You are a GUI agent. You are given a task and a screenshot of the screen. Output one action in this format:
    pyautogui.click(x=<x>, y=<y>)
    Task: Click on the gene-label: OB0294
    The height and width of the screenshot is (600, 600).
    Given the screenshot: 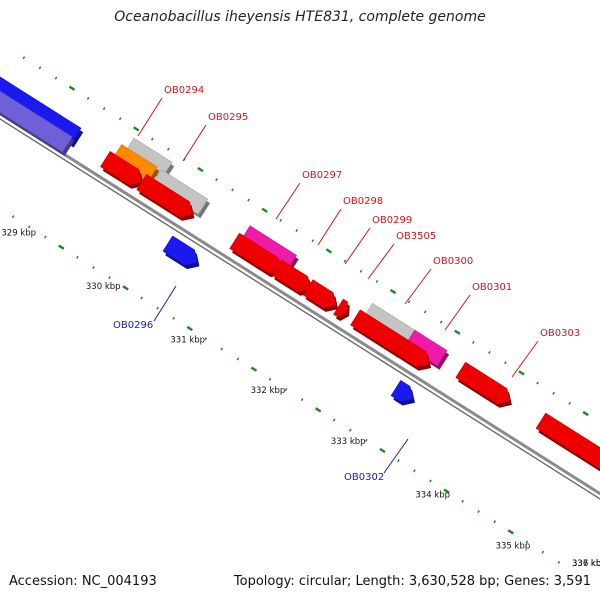 What is the action you would take?
    pyautogui.click(x=184, y=90)
    